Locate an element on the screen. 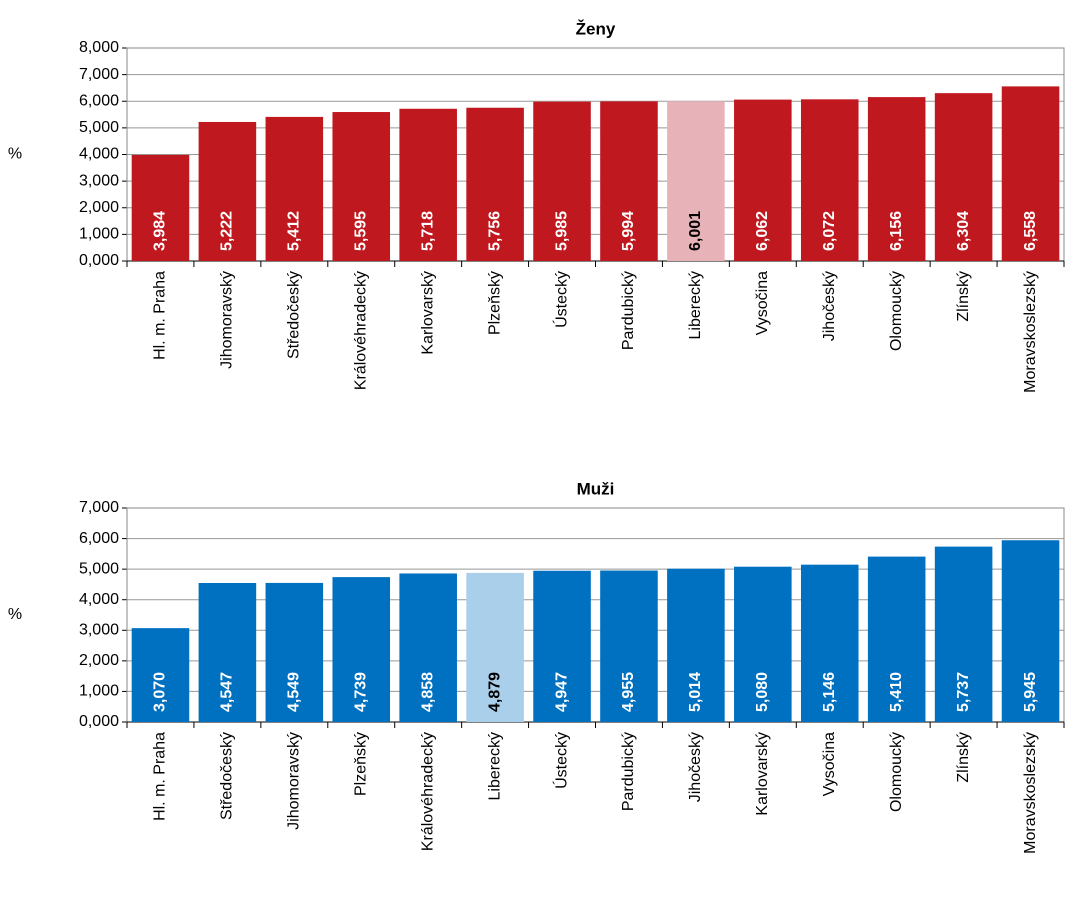 Image resolution: width=1069 pixels, height=901 pixels. value-label: 5,146 is located at coordinates (829, 692).